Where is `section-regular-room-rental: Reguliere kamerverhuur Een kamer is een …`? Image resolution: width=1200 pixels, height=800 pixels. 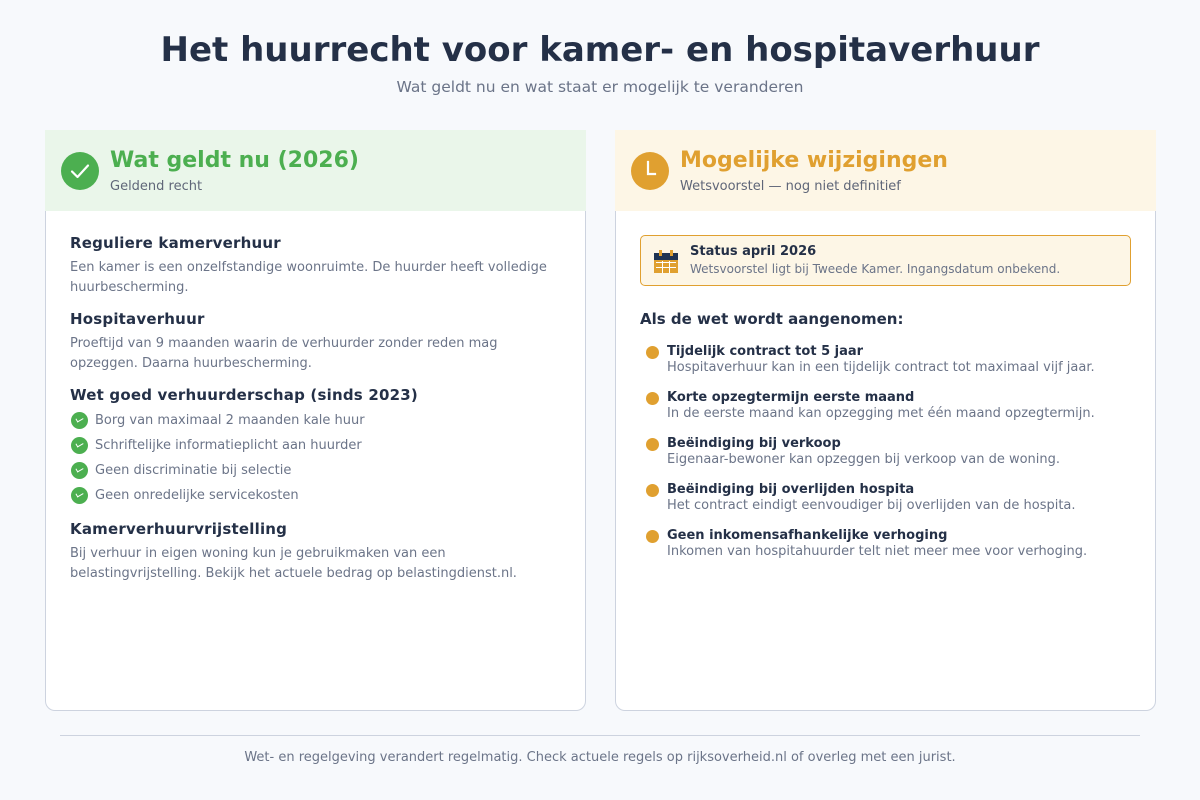 section-regular-room-rental: Reguliere kamerverhuur Een kamer is een … is located at coordinates (317, 266).